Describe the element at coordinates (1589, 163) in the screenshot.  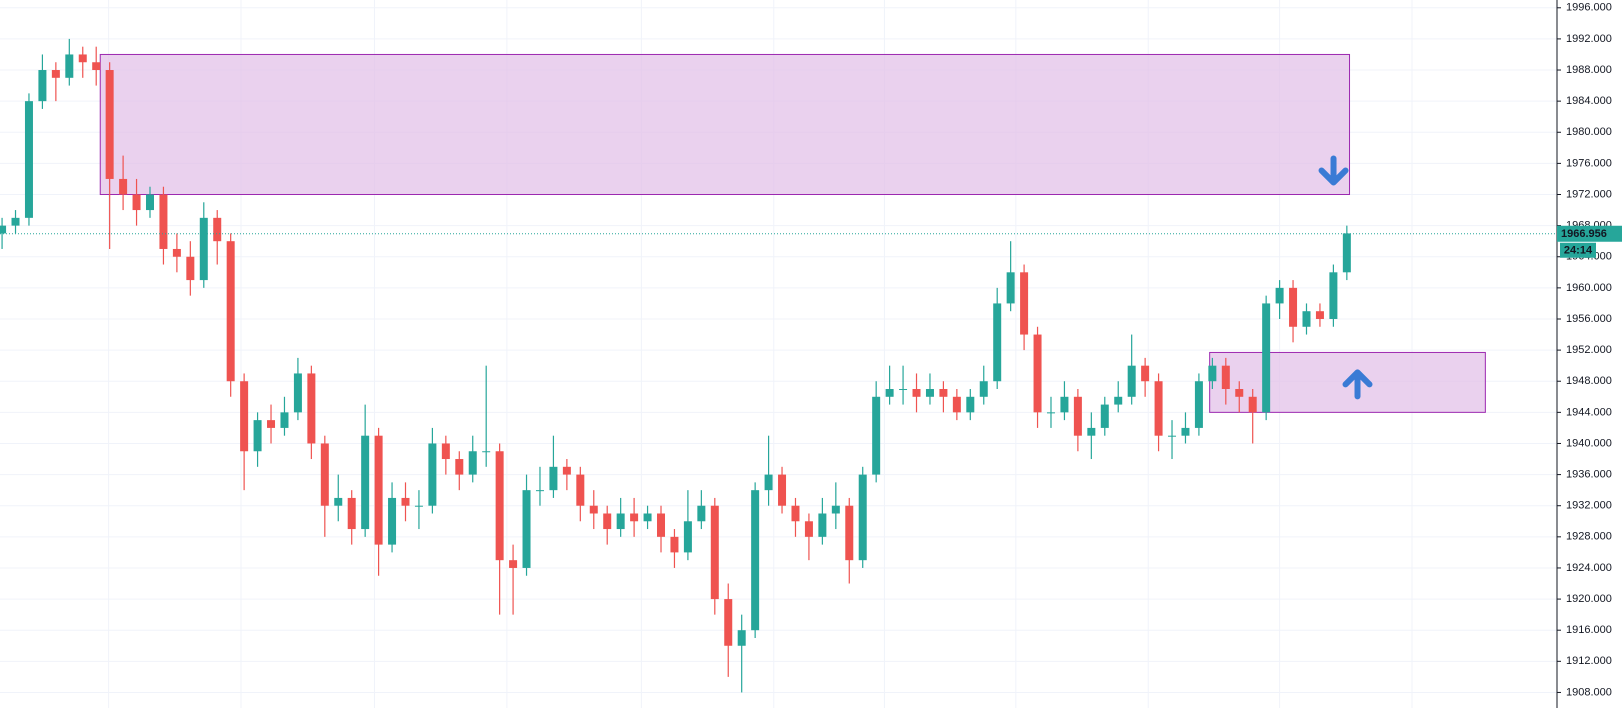
I see `y-tick-label: 1976.000` at that location.